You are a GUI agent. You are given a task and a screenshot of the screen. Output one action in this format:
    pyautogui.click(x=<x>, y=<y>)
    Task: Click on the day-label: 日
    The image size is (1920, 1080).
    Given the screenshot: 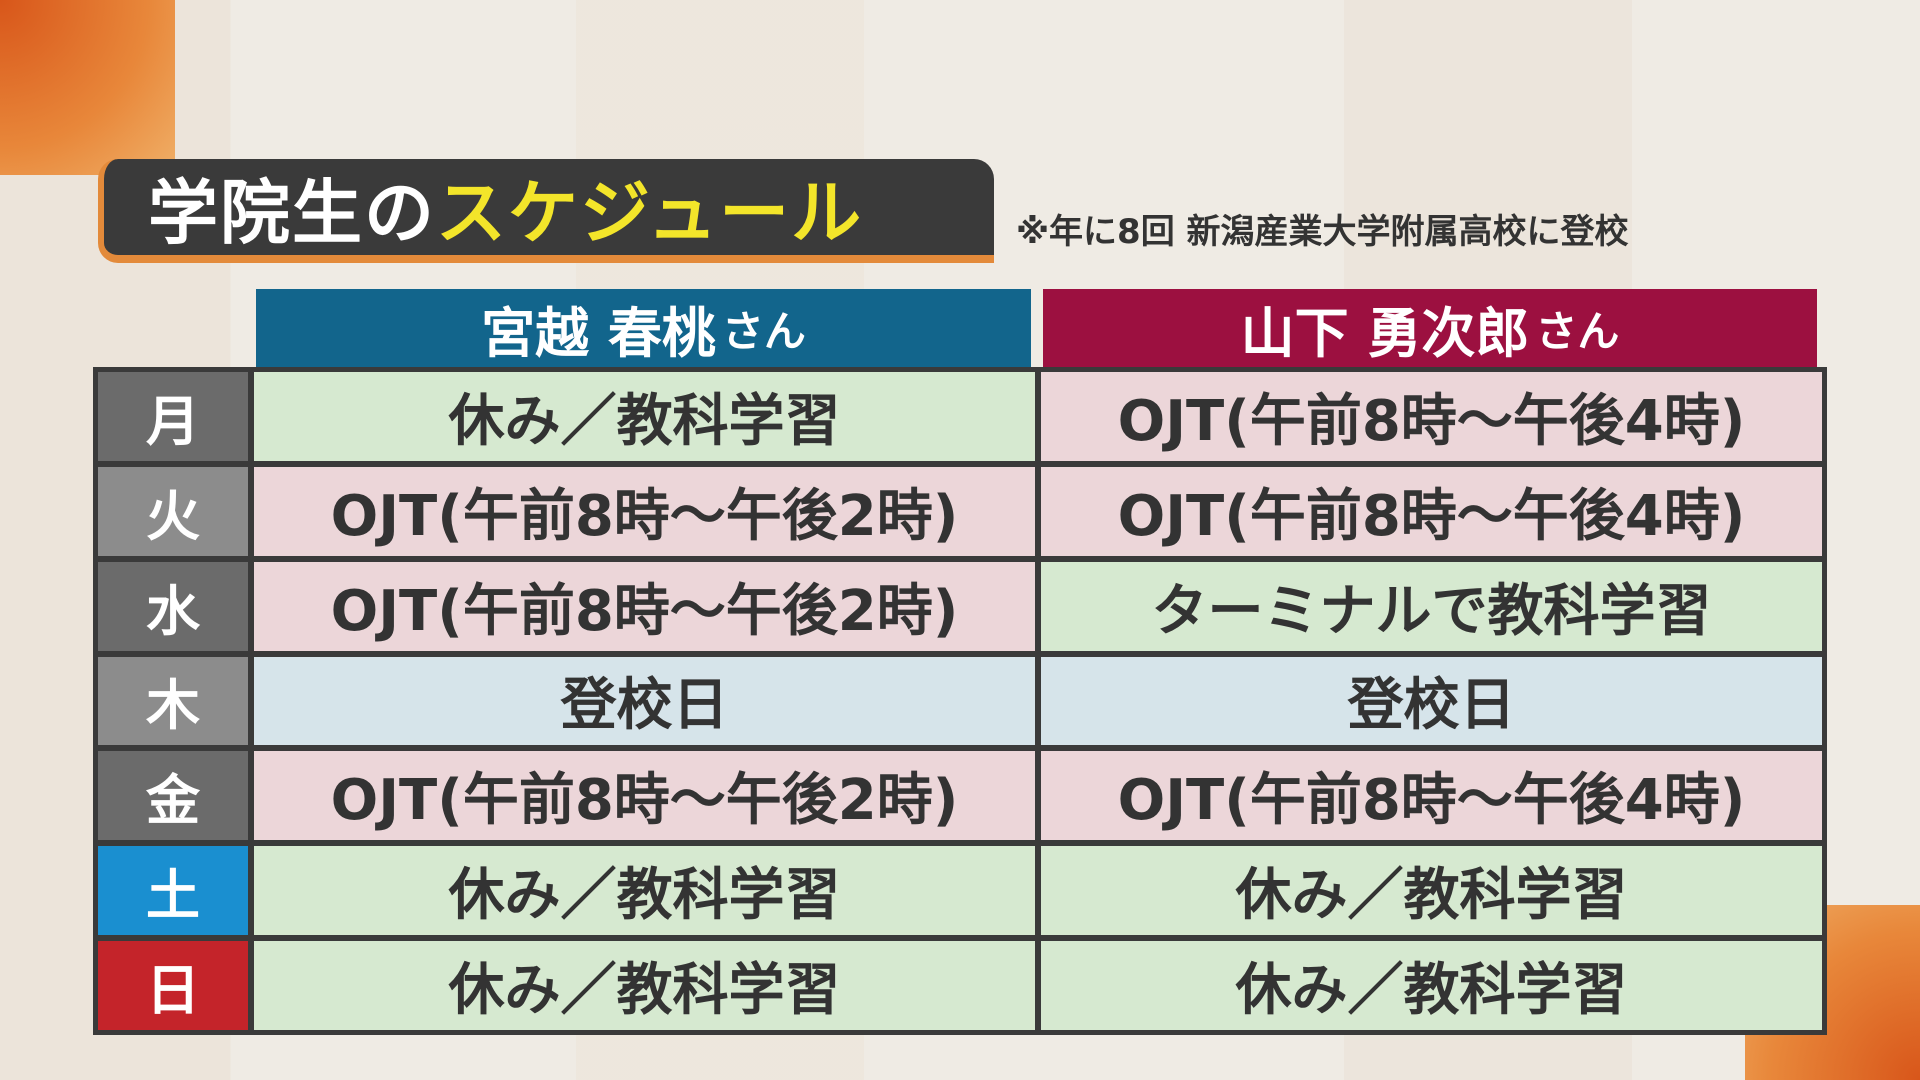 What is the action you would take?
    pyautogui.click(x=173, y=985)
    